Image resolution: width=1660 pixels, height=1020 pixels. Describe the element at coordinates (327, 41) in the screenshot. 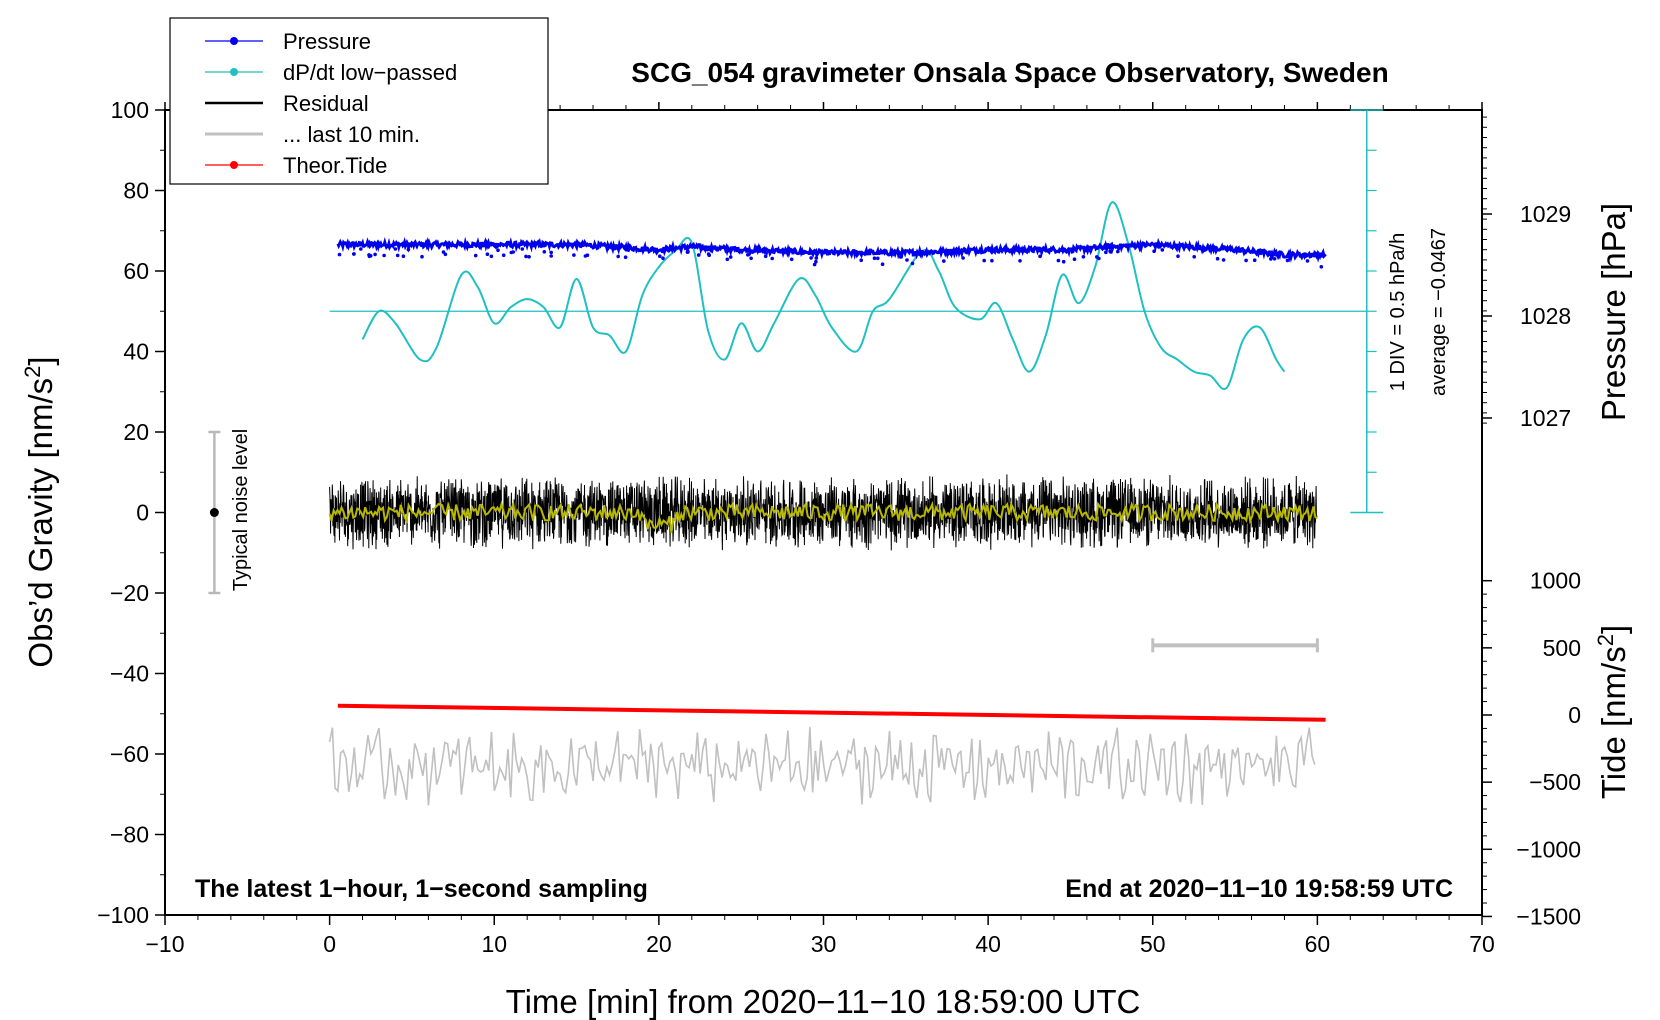

I see `legend-label: Pressure` at that location.